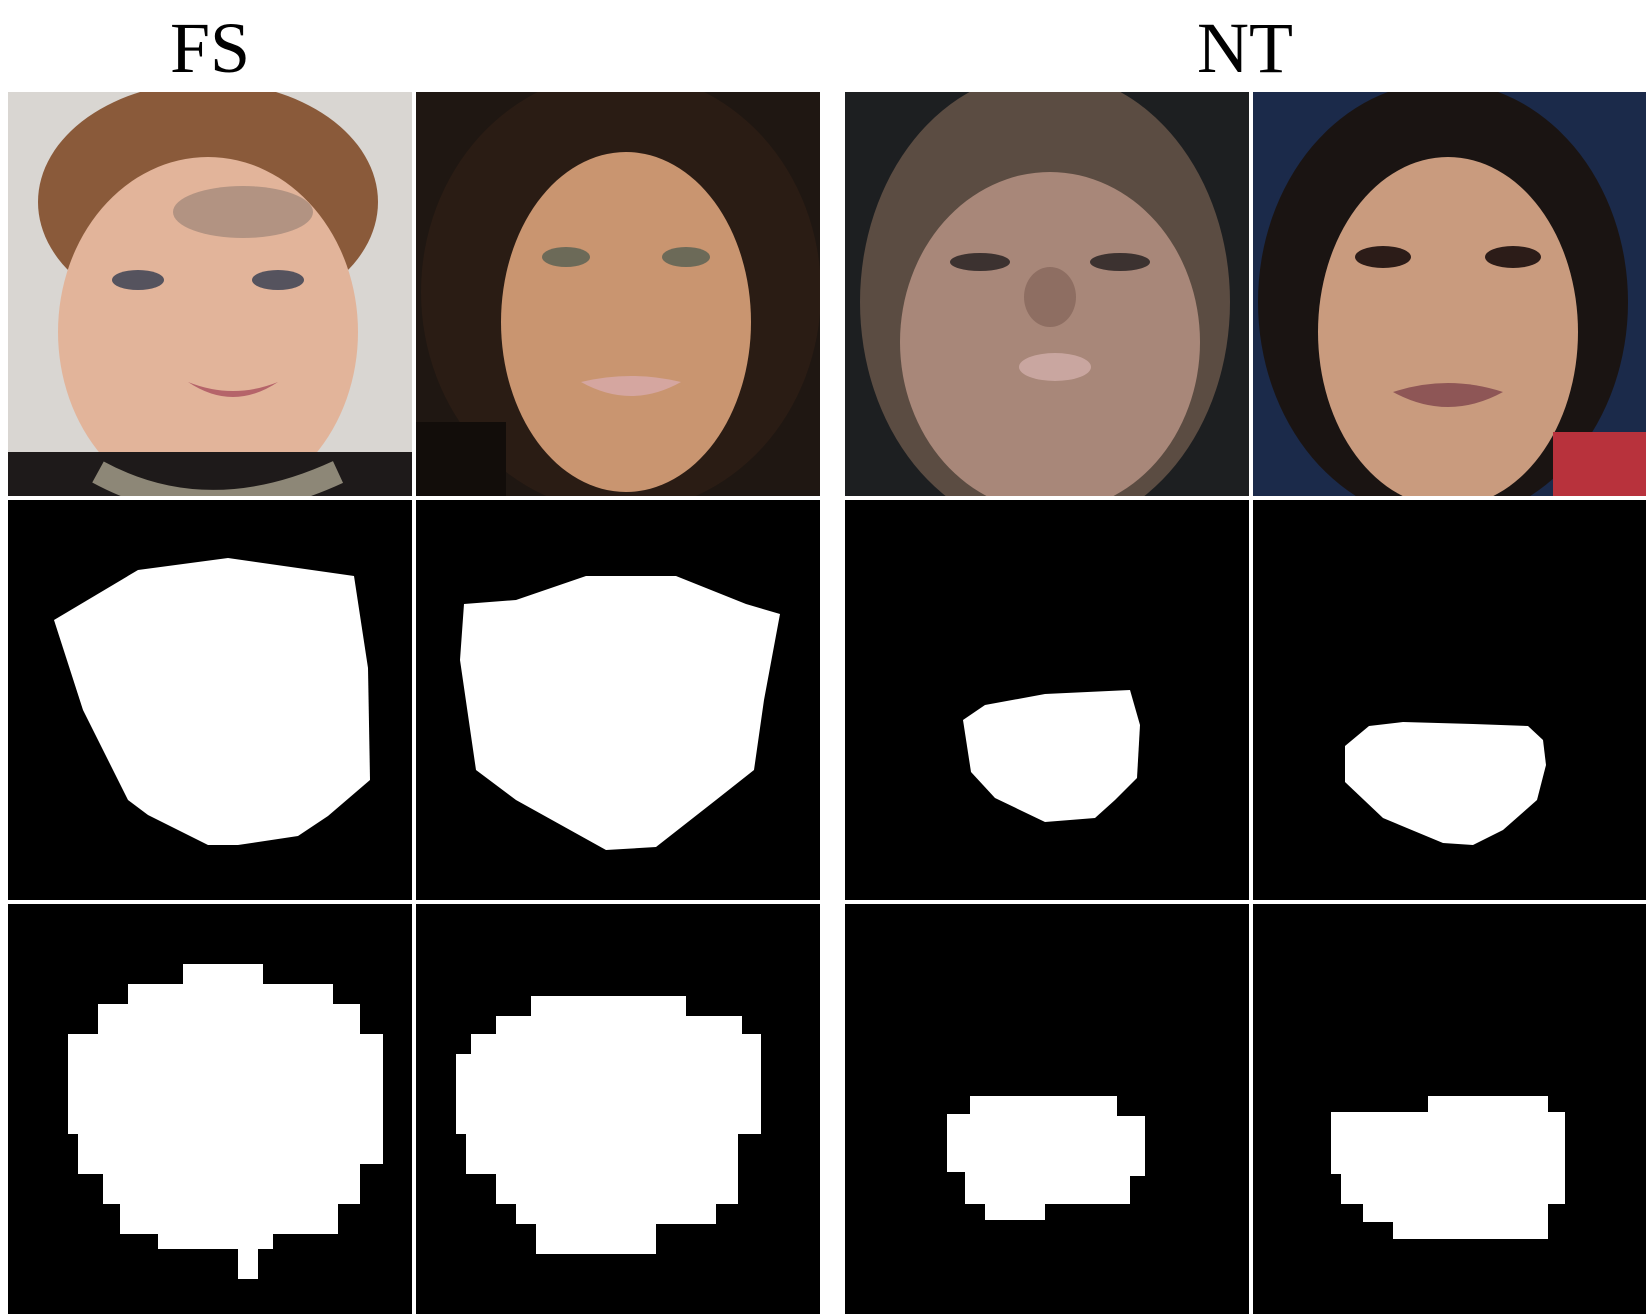  What do you see at coordinates (618, 1109) in the screenshot?
I see `mask-image-fs-2-row3` at bounding box center [618, 1109].